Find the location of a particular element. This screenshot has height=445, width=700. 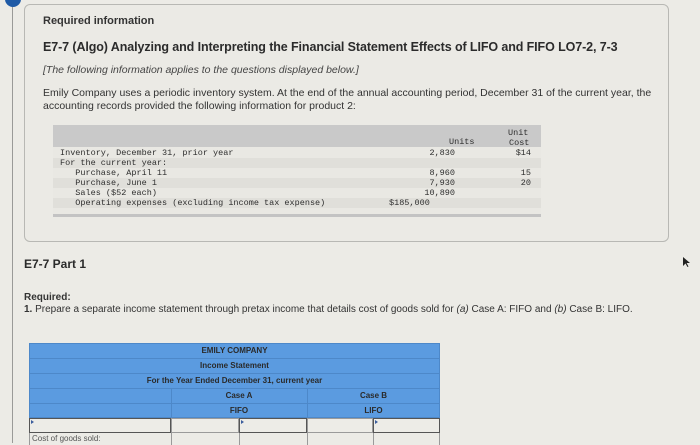

part-title: E7-7 Part 1 is located at coordinates (55, 264).